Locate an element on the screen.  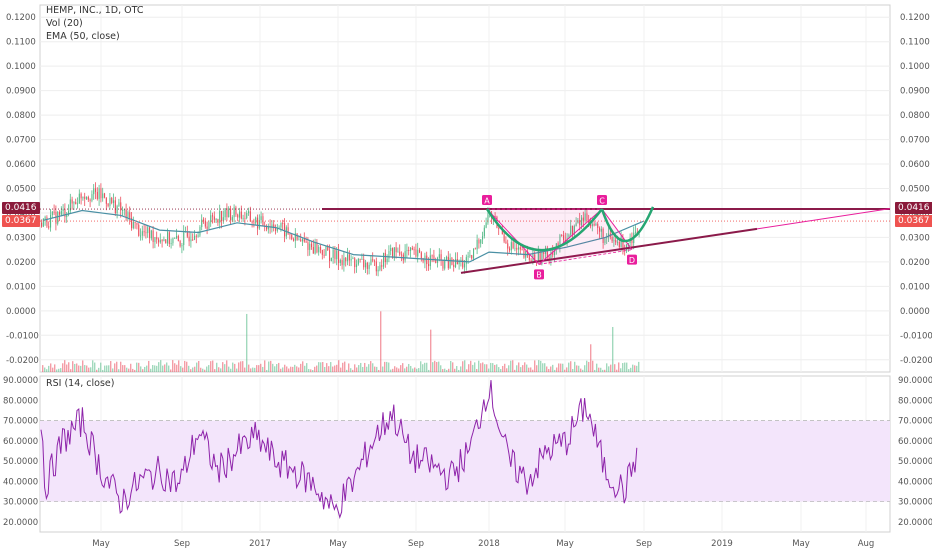
volume-legend: Vol (20) is located at coordinates (64, 23).